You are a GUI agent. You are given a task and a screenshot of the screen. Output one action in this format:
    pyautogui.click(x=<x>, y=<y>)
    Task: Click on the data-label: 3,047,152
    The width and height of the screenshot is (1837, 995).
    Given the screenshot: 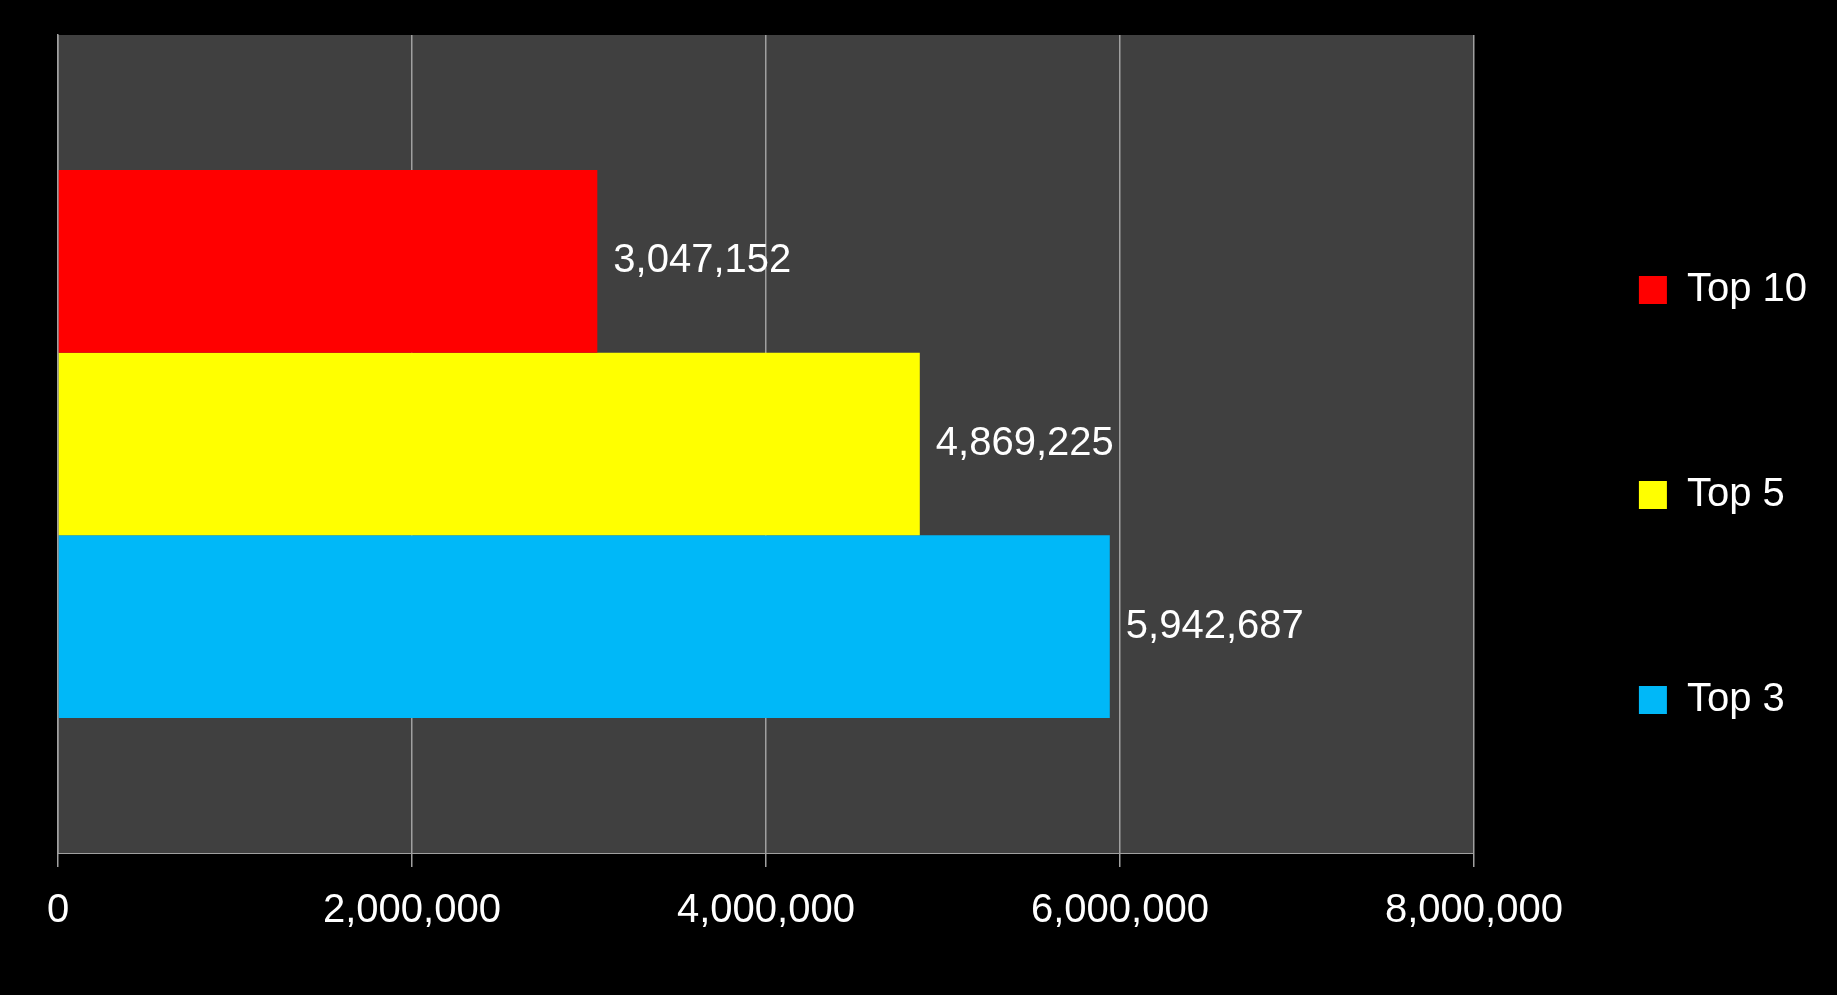 What is the action you would take?
    pyautogui.click(x=702, y=258)
    